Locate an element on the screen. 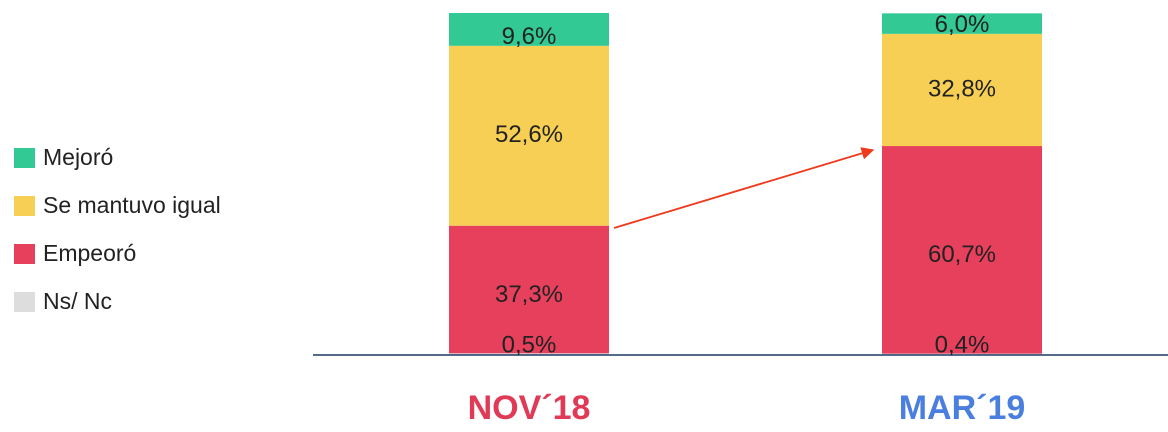  x-tick-label: NOV´18 is located at coordinates (529, 408).